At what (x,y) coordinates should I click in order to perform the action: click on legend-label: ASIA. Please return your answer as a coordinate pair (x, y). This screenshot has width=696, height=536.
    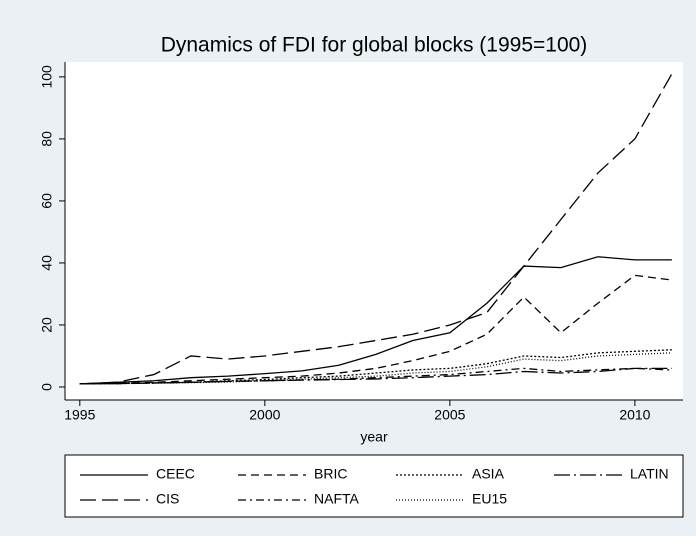
    Looking at the image, I should click on (488, 474).